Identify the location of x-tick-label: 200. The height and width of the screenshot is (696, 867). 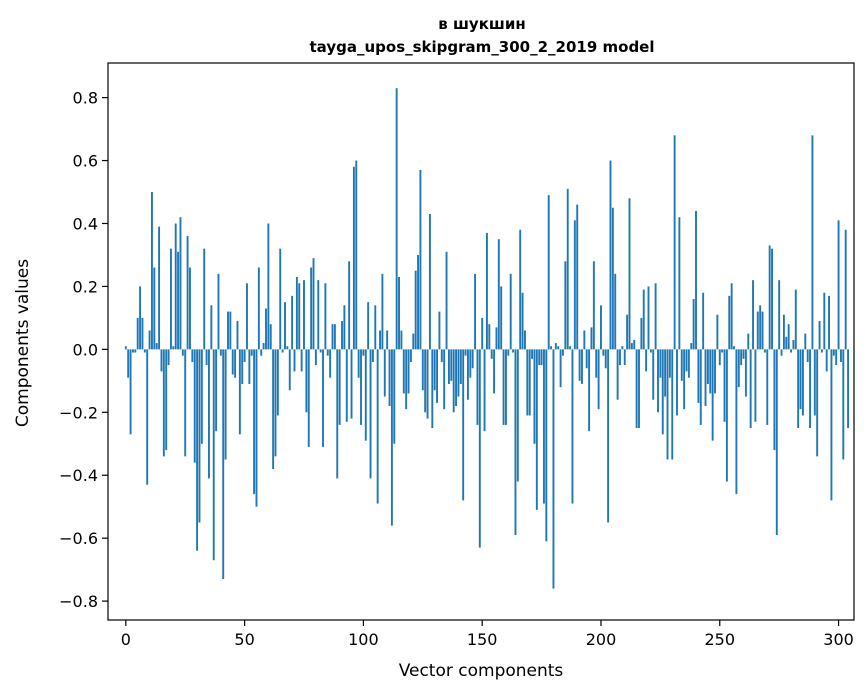
(601, 639).